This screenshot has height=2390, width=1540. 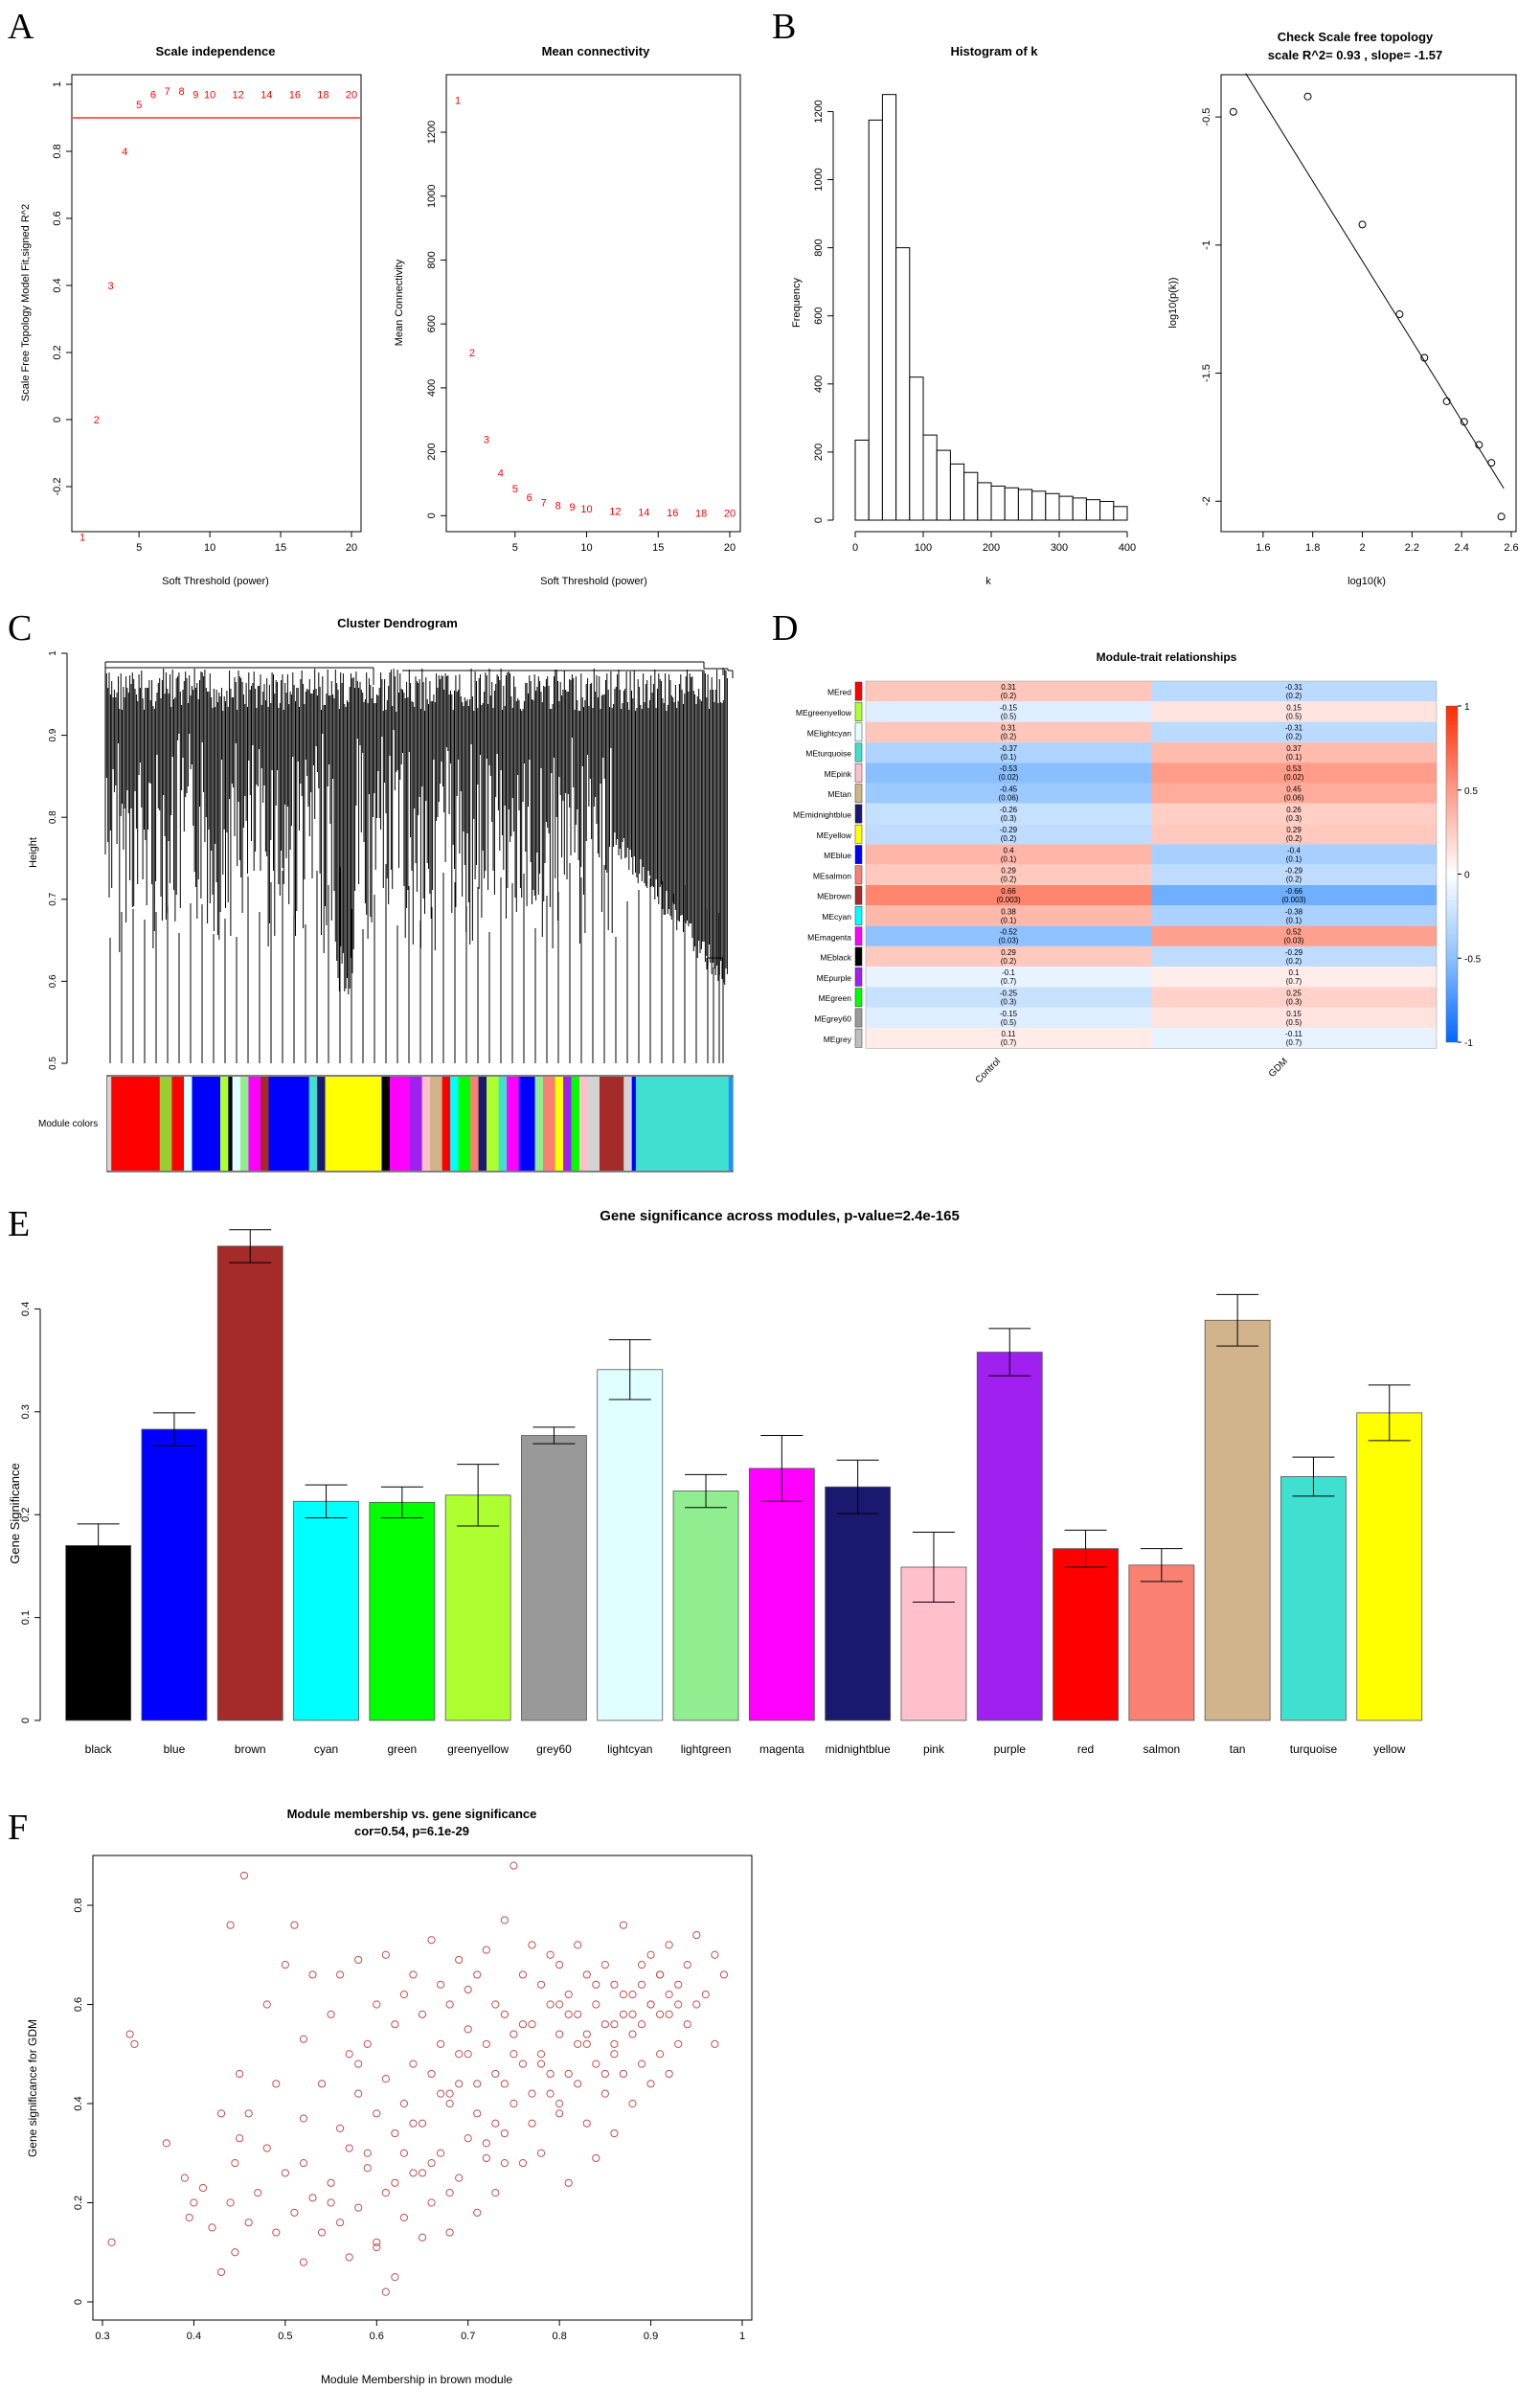 What do you see at coordinates (1412, 548) in the screenshot?
I see `x-tick-label: 2.2` at bounding box center [1412, 548].